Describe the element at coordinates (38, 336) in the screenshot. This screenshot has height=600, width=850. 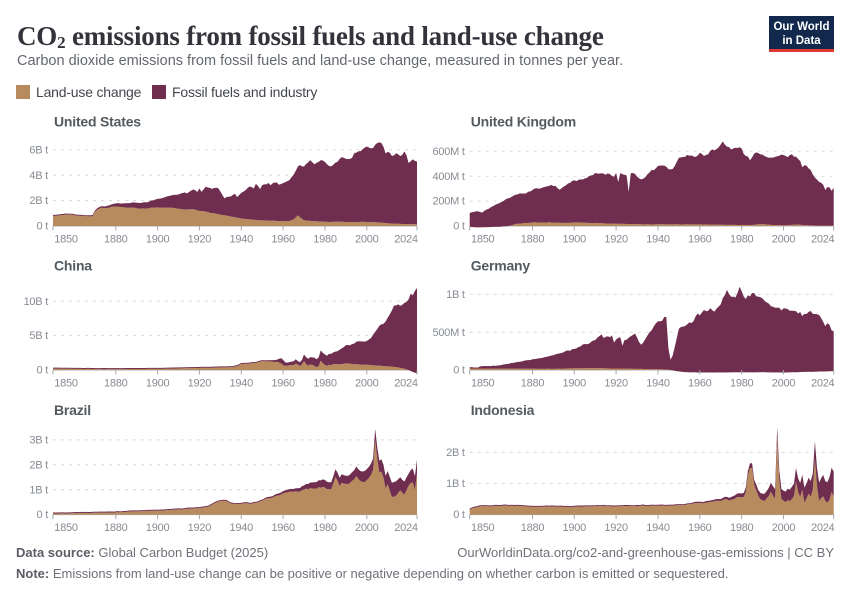
I see `svg-text: 5B t` at that location.